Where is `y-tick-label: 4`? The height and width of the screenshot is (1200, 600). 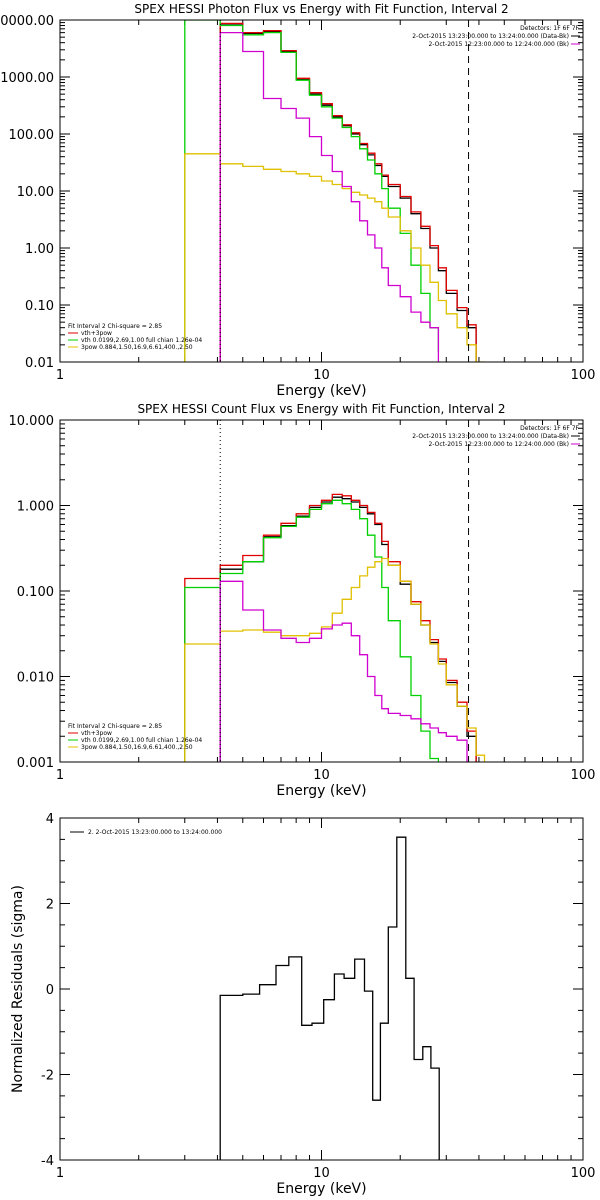 y-tick-label: 4 is located at coordinates (50, 819).